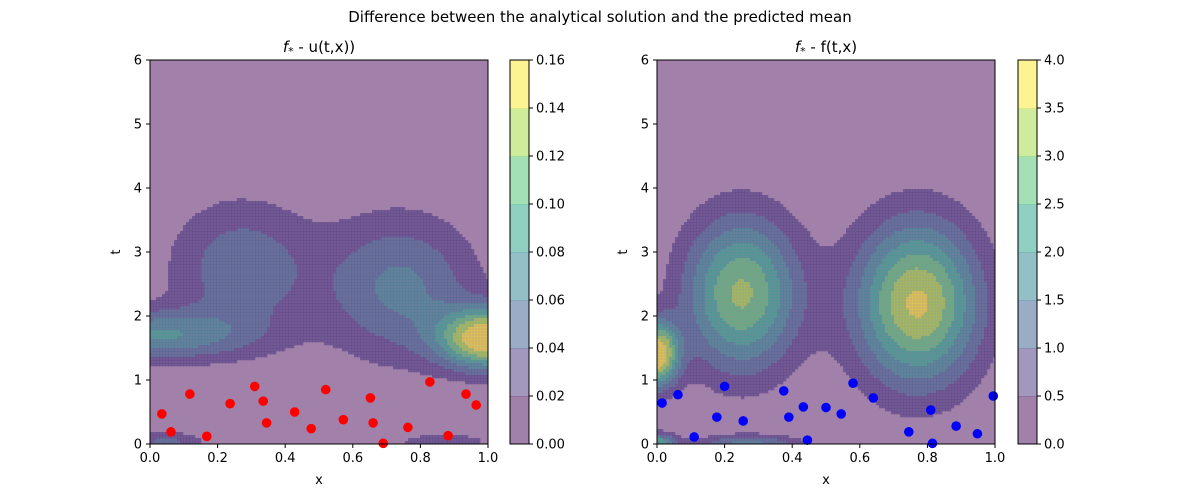 The image size is (1200, 500). I want to click on plot-title: f* - u(t,x)), so click(319, 48).